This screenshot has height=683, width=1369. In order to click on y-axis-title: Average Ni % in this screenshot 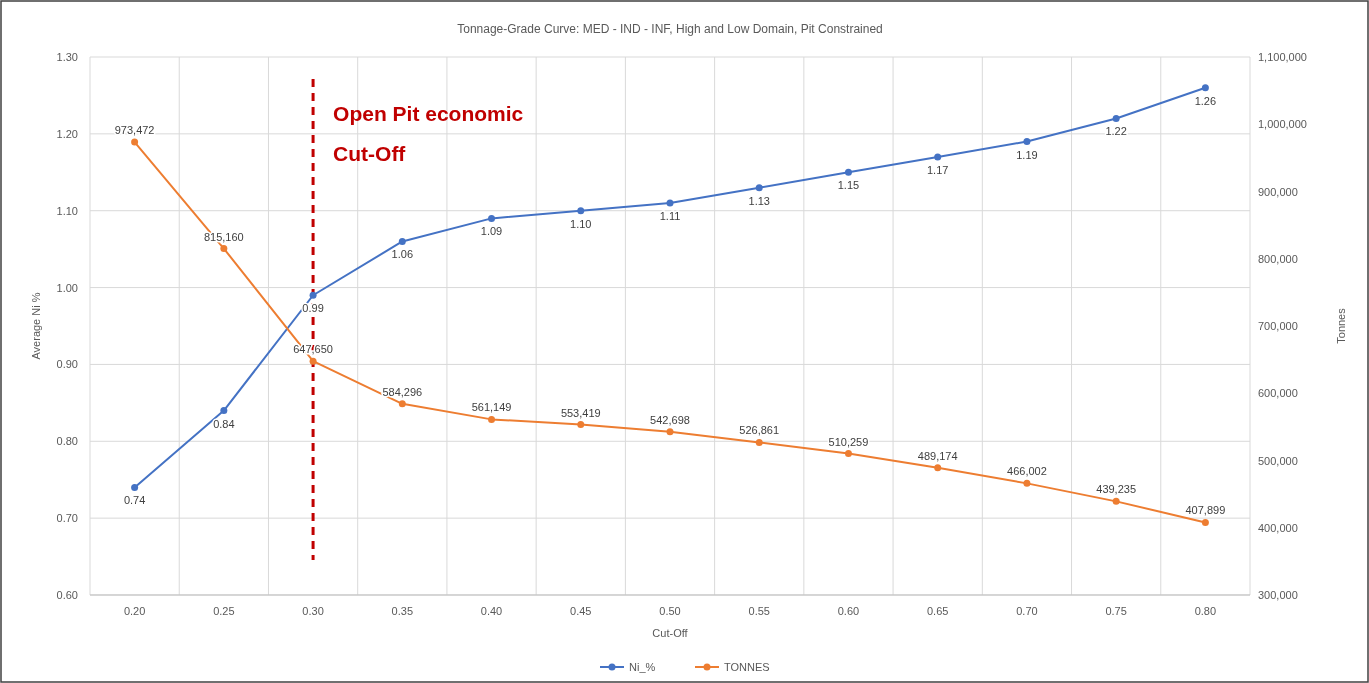, I will do `click(36, 326)`.